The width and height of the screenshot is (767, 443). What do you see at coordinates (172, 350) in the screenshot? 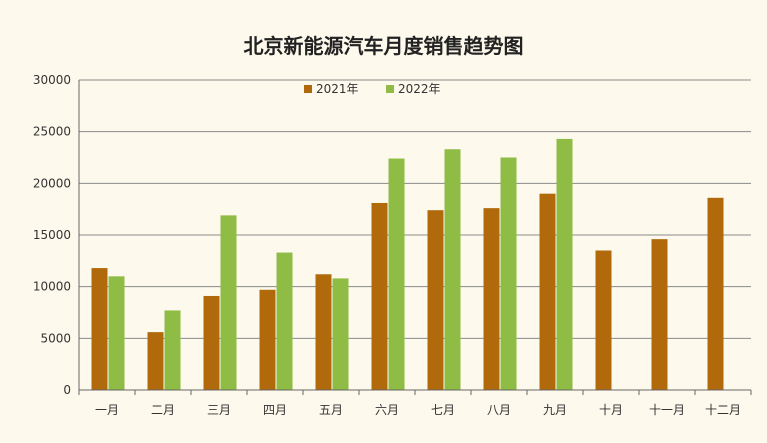
I see `bar-2022年-二月` at bounding box center [172, 350].